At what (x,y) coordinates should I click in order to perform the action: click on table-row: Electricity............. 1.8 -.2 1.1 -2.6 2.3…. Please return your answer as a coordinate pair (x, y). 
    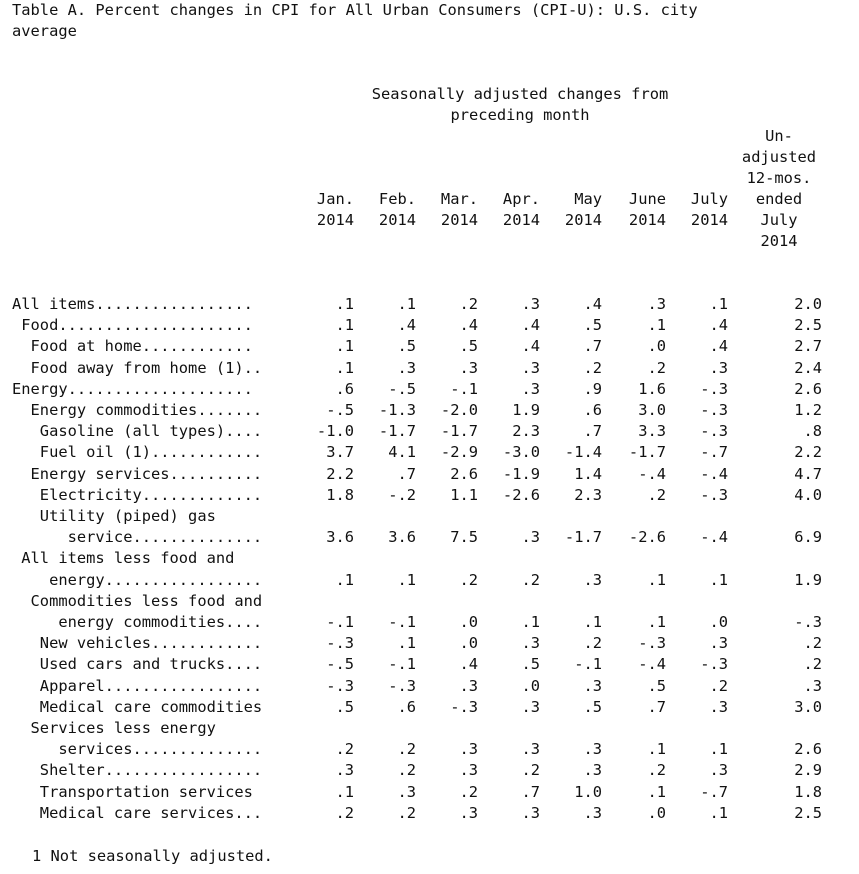
    Looking at the image, I should click on (429, 495).